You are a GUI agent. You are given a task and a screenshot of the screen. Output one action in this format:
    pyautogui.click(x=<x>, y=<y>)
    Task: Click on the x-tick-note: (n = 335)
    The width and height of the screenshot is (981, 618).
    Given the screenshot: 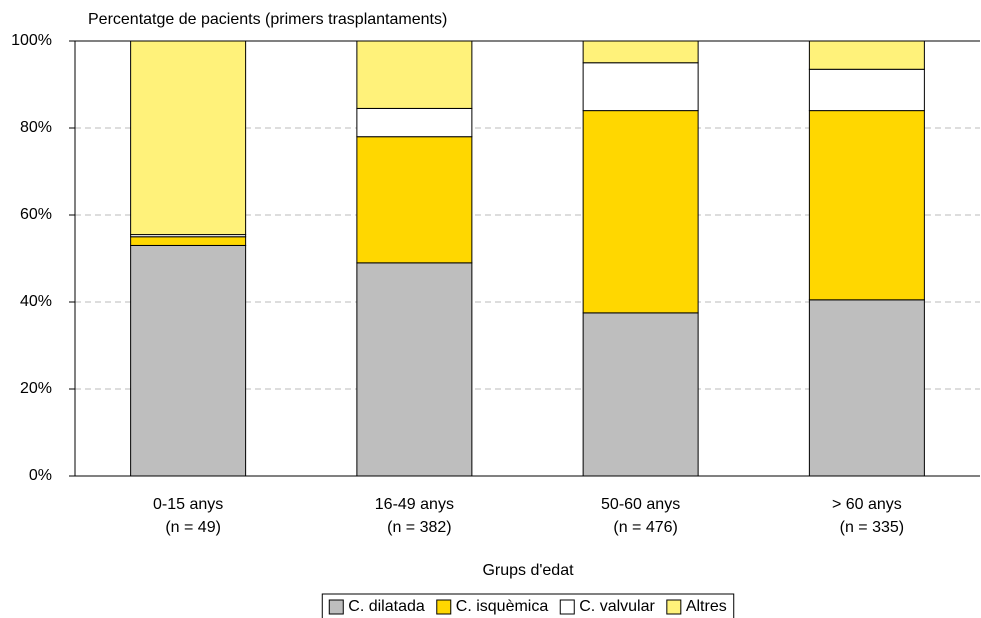 What is the action you would take?
    pyautogui.click(x=872, y=527)
    